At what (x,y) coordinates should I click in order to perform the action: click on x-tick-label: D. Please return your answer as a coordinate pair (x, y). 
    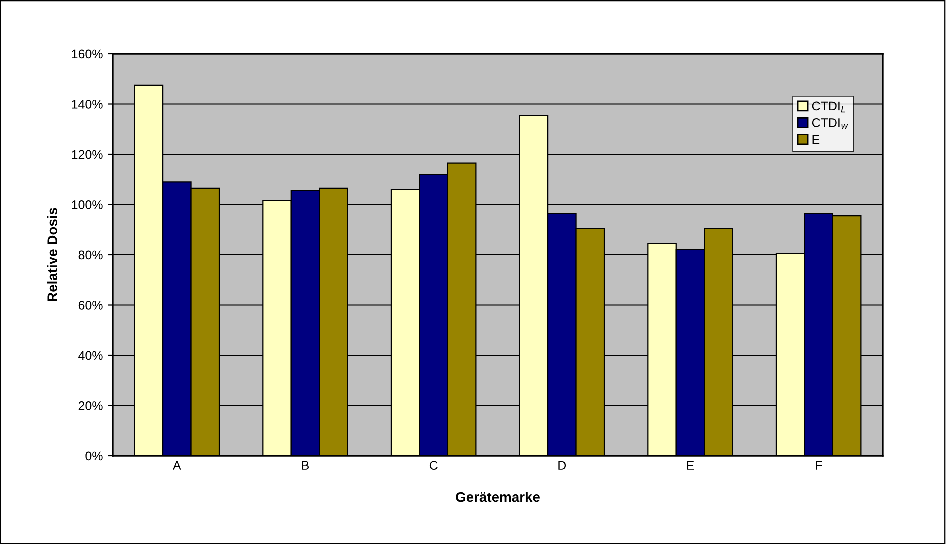
    Looking at the image, I should click on (562, 465).